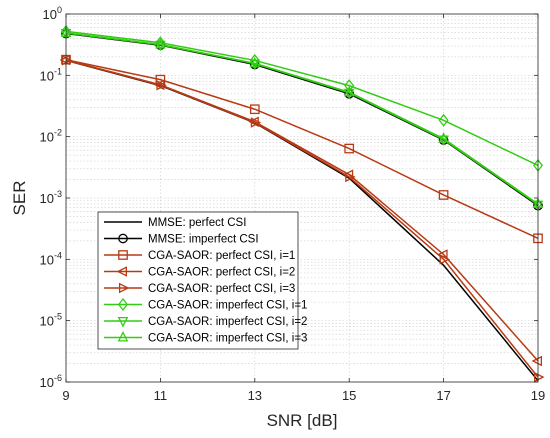  I want to click on y-axis-title: SER, so click(19, 198).